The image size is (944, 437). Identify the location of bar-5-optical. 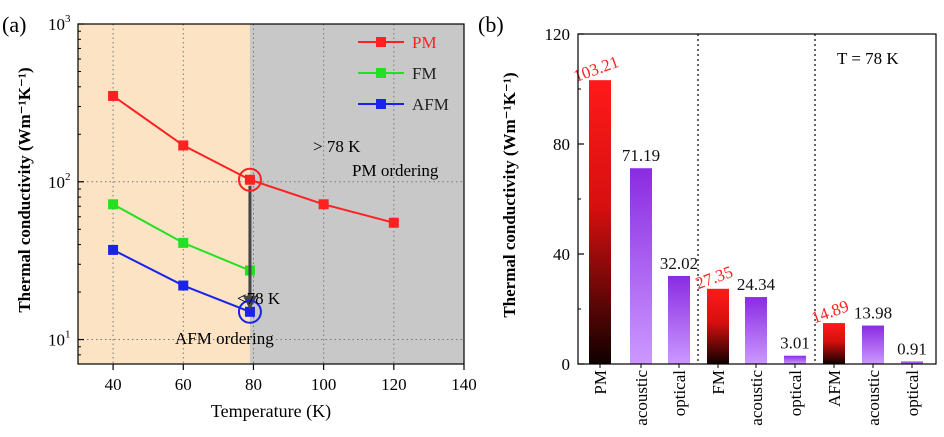
(795, 359).